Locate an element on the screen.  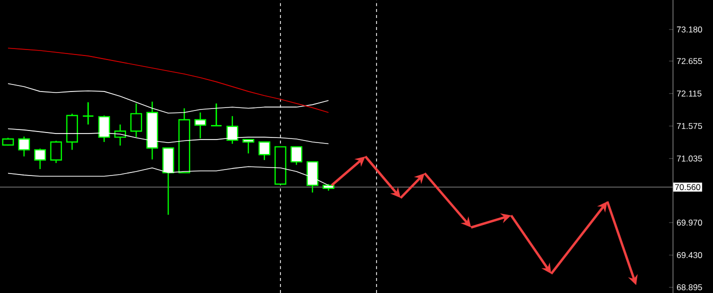
y-tick-label: 73.180 is located at coordinates (689, 29).